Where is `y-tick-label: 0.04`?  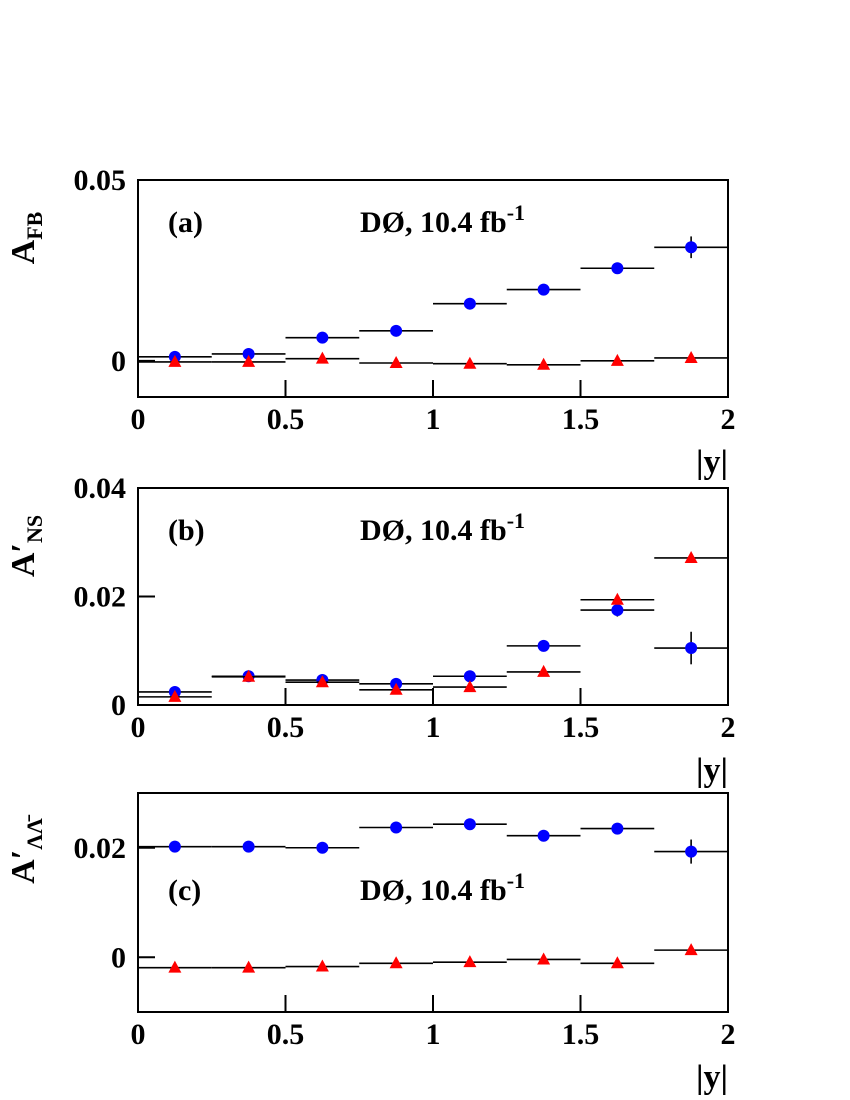 y-tick-label: 0.04 is located at coordinates (100, 488).